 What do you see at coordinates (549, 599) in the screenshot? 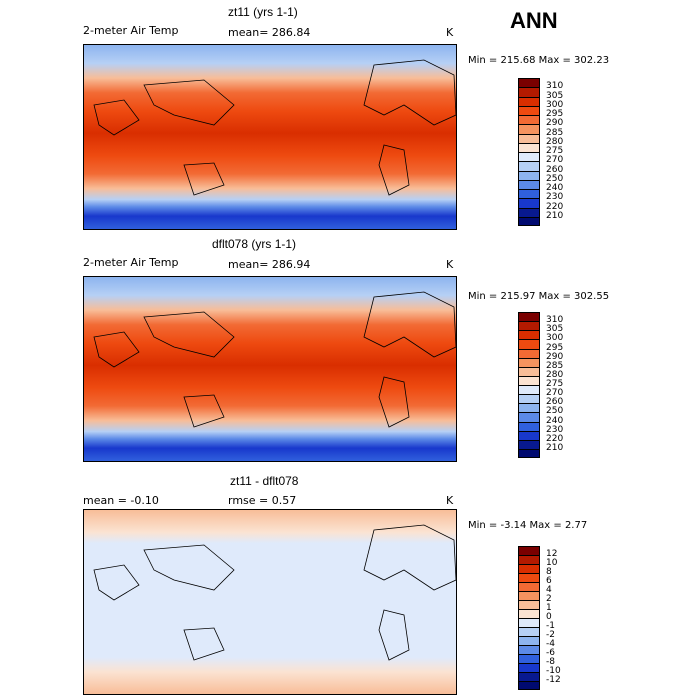
I see `colorbar-tick-label: 2` at bounding box center [549, 599].